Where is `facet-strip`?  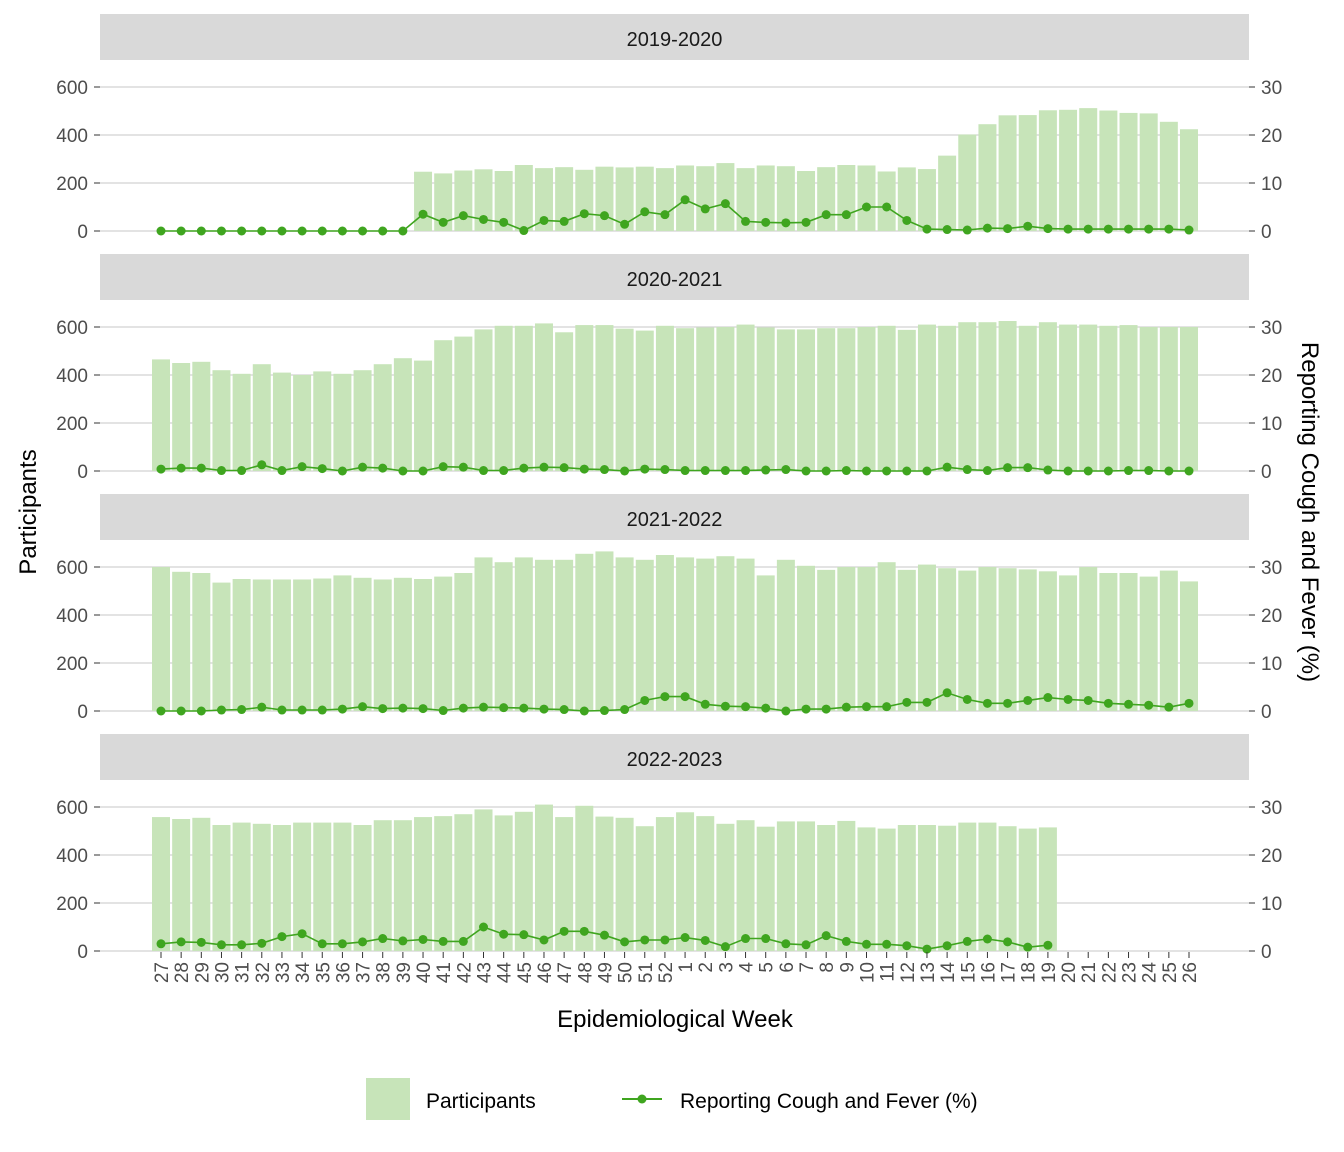
facet-strip is located at coordinates (674, 757).